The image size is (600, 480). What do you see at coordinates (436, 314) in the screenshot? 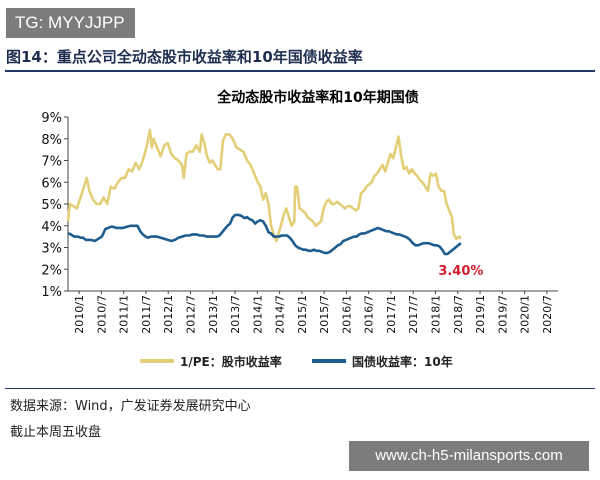
I see `x-tick-label: 2018/1` at bounding box center [436, 314].